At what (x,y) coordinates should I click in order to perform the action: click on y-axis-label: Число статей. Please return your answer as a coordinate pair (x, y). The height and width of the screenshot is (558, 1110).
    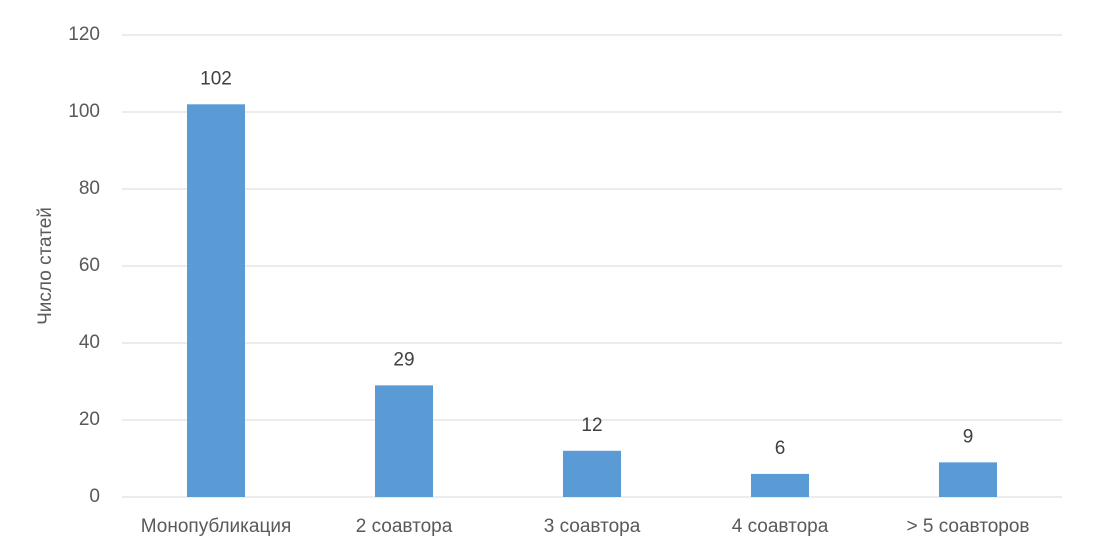
    Looking at the image, I should click on (45, 266).